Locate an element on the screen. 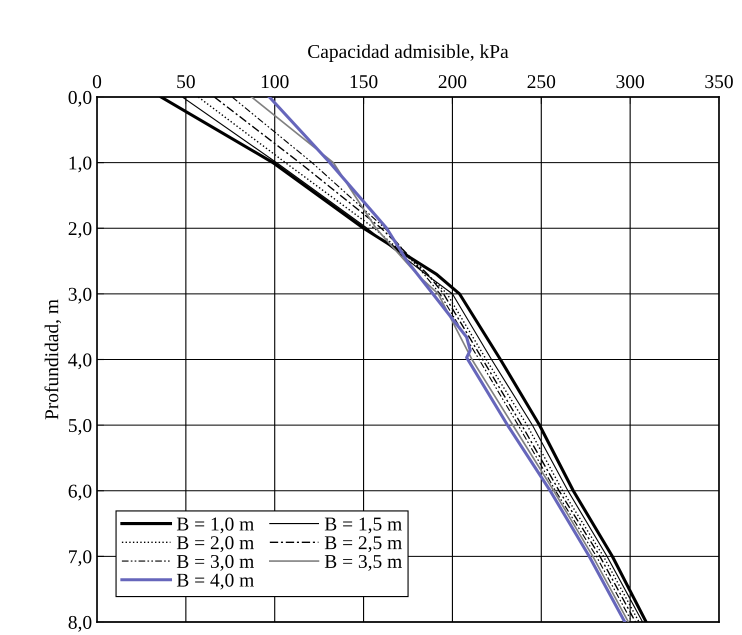 The width and height of the screenshot is (742, 635). x-tick-label: 150 is located at coordinates (364, 81).